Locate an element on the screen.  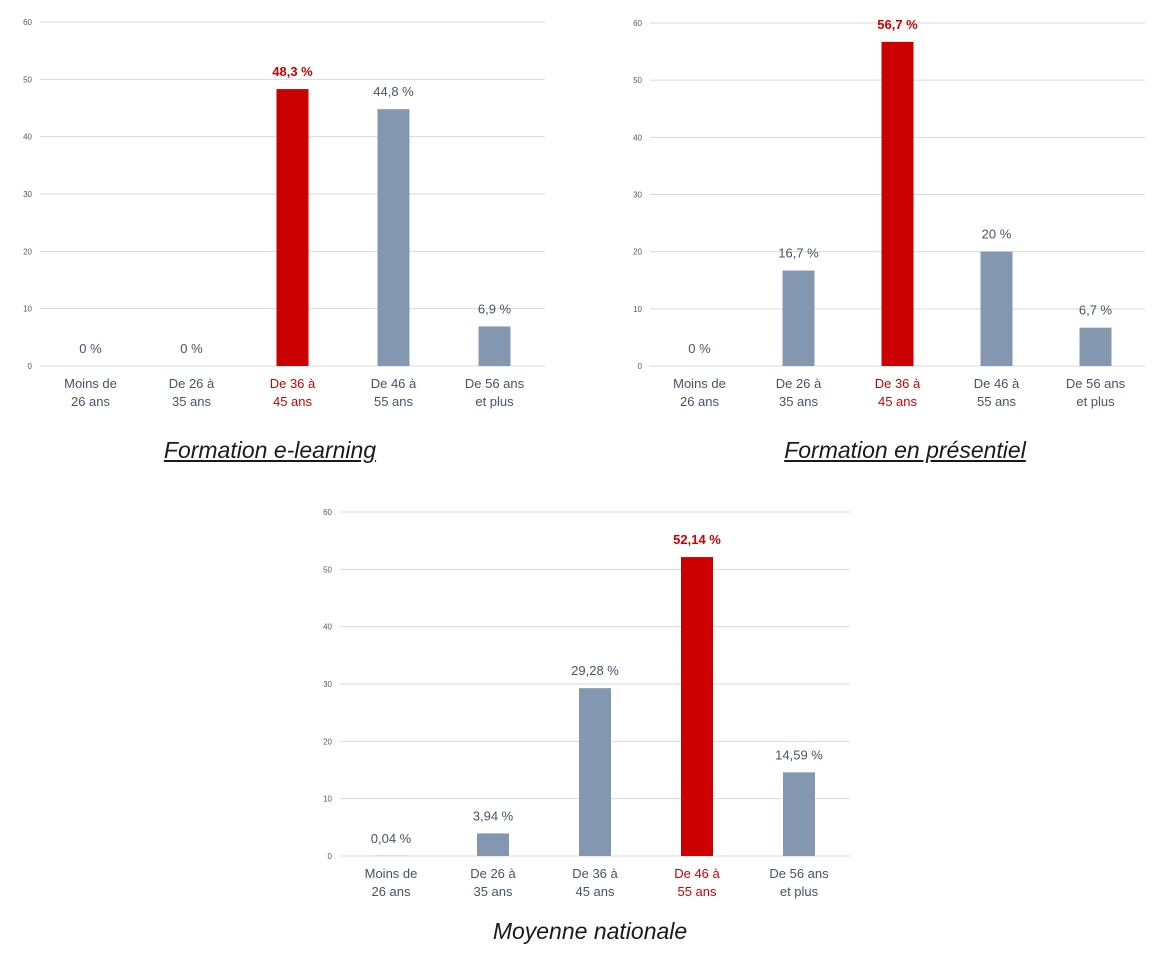
data-label: 29,28 % is located at coordinates (595, 670).